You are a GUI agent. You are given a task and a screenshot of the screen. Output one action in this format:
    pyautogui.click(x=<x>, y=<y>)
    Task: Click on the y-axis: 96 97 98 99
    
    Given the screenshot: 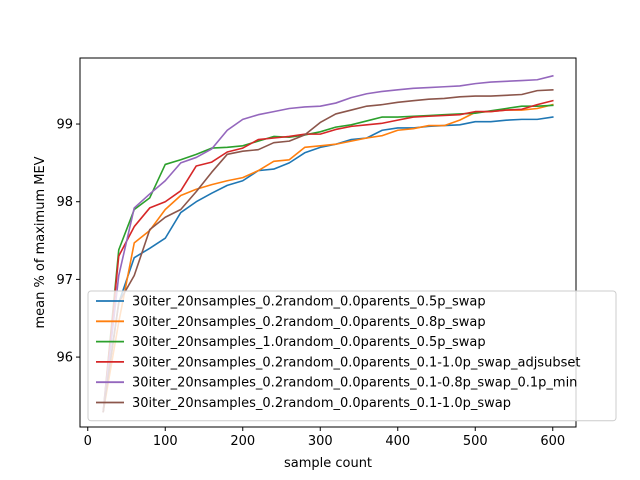 What is the action you would take?
    pyautogui.click(x=68, y=242)
    